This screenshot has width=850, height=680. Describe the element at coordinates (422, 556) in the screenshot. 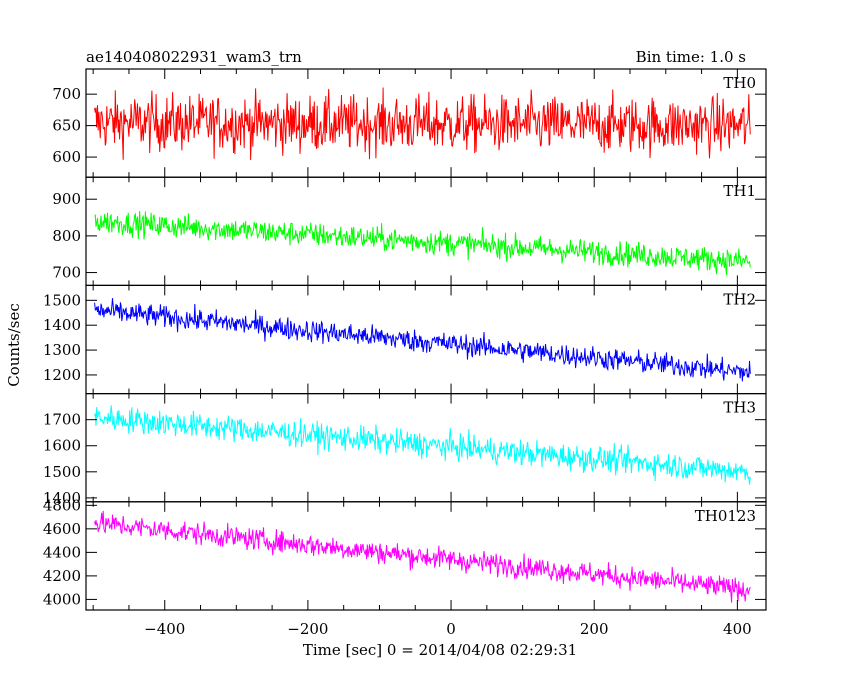

I see `series-line-th0123` at that location.